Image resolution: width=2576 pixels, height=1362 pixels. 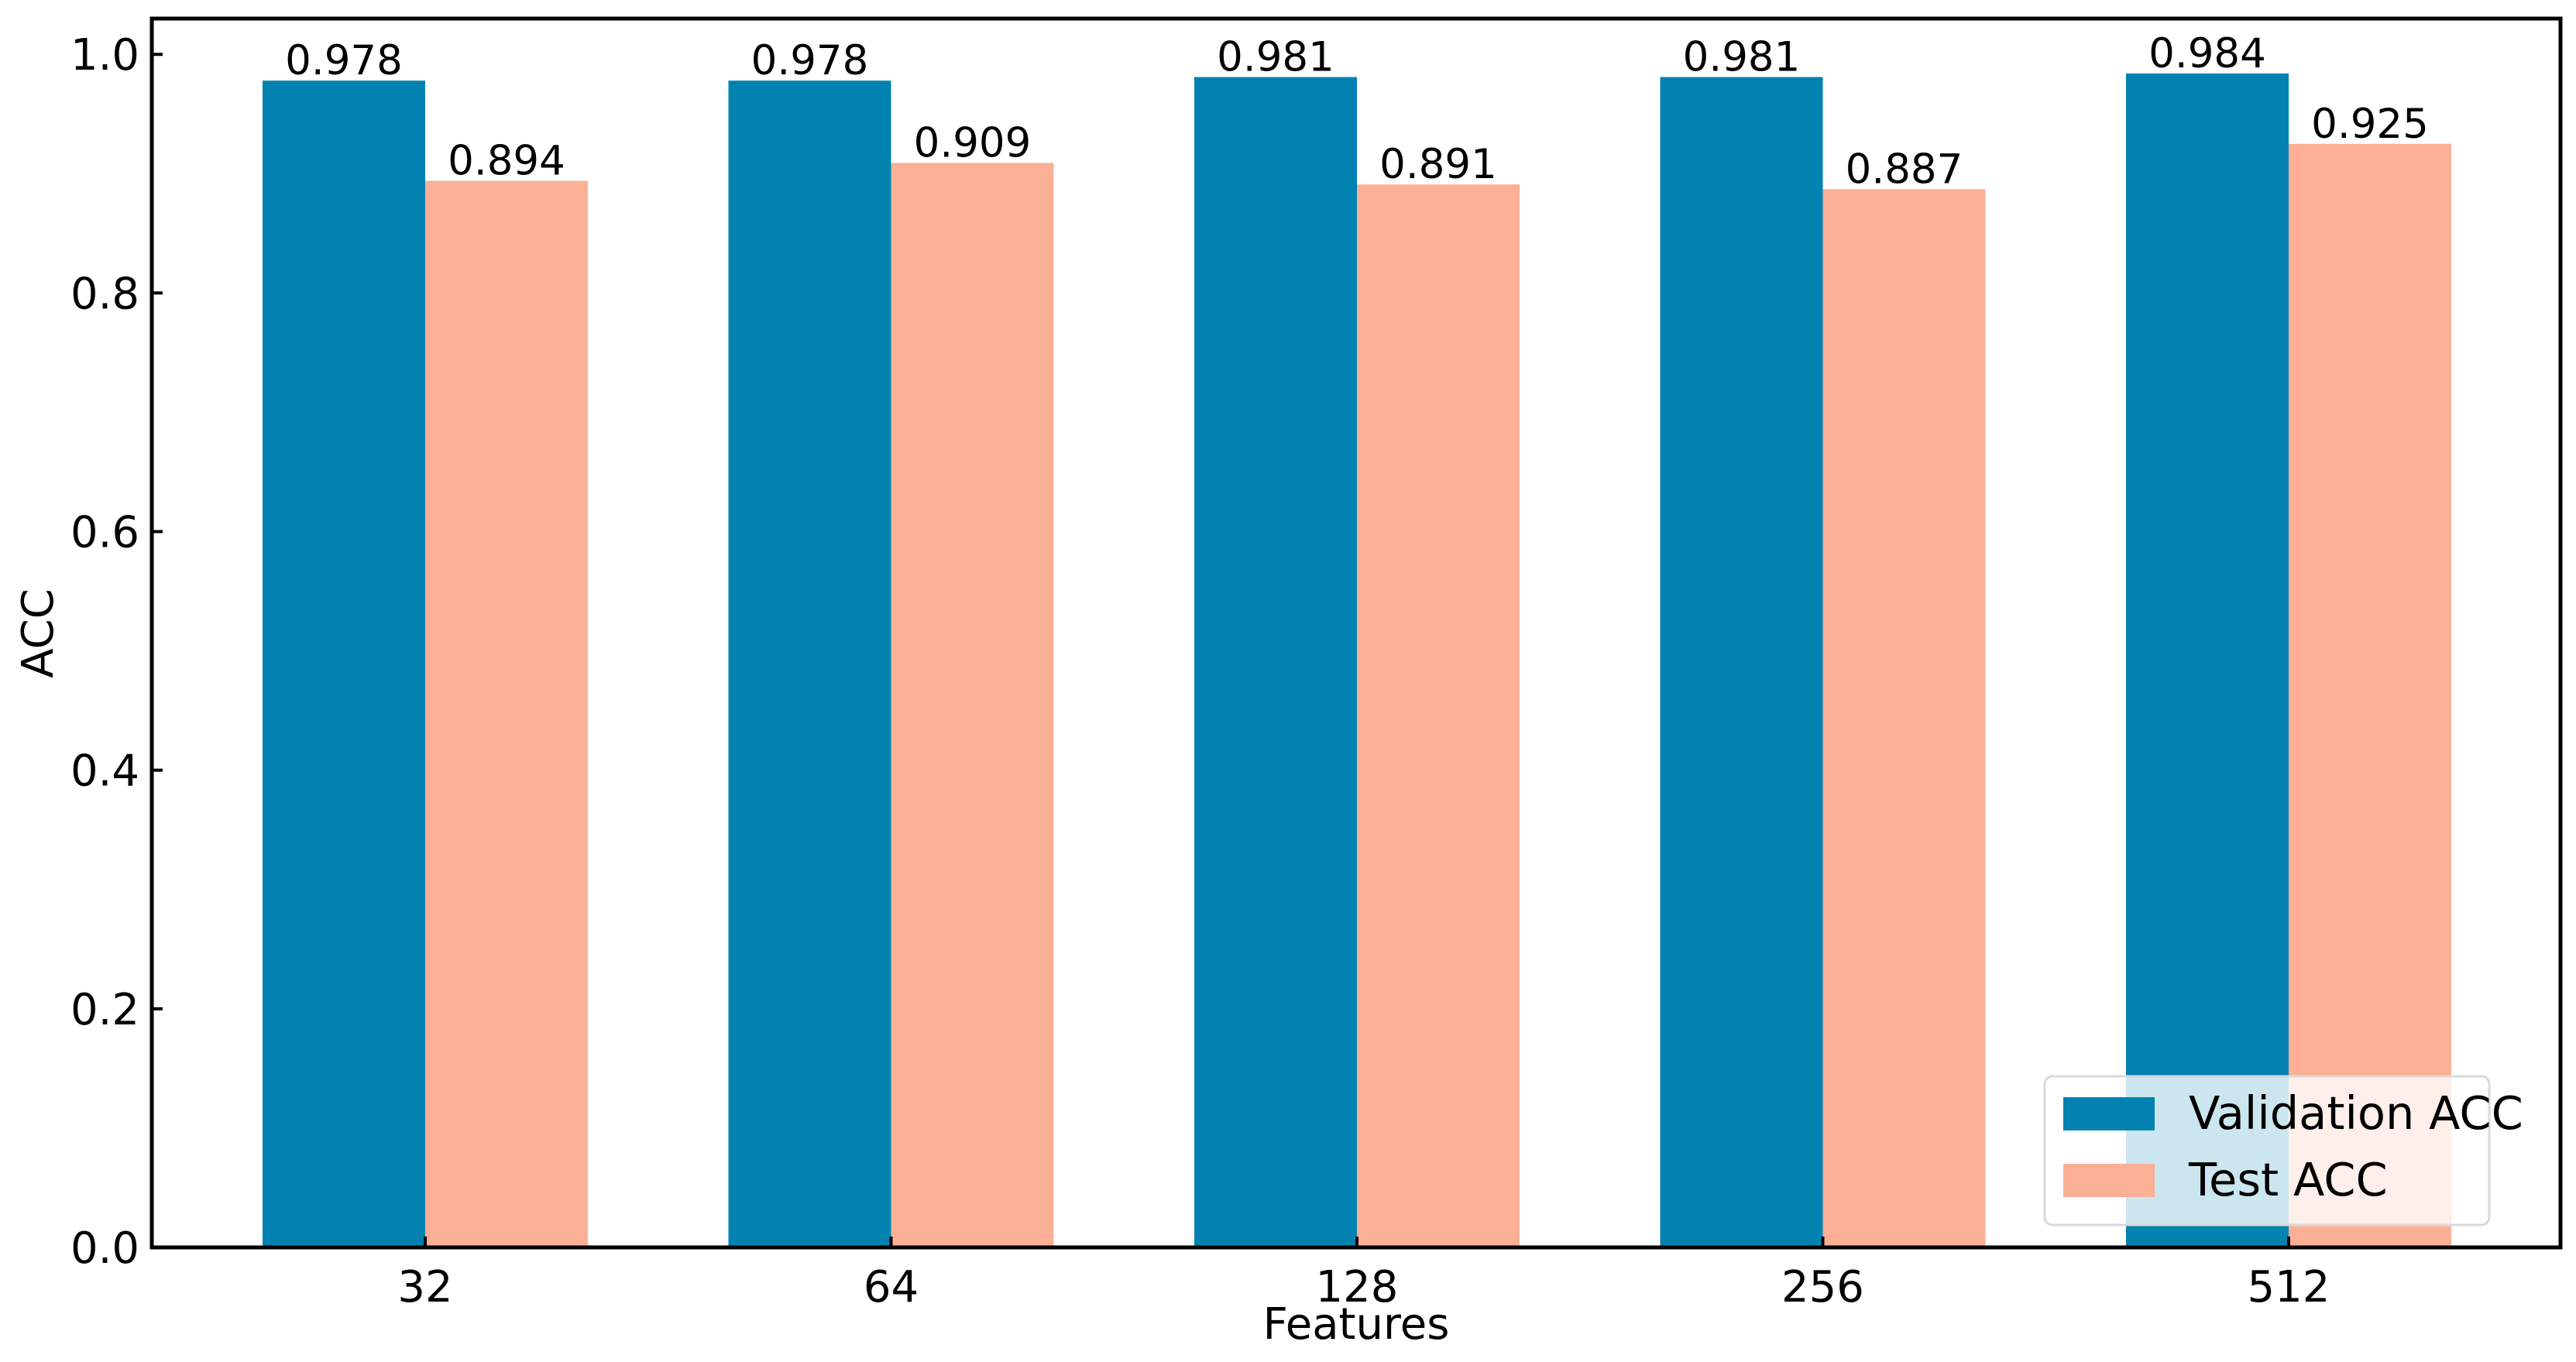 I want to click on y-tick-label: 0.2, so click(x=104, y=1010).